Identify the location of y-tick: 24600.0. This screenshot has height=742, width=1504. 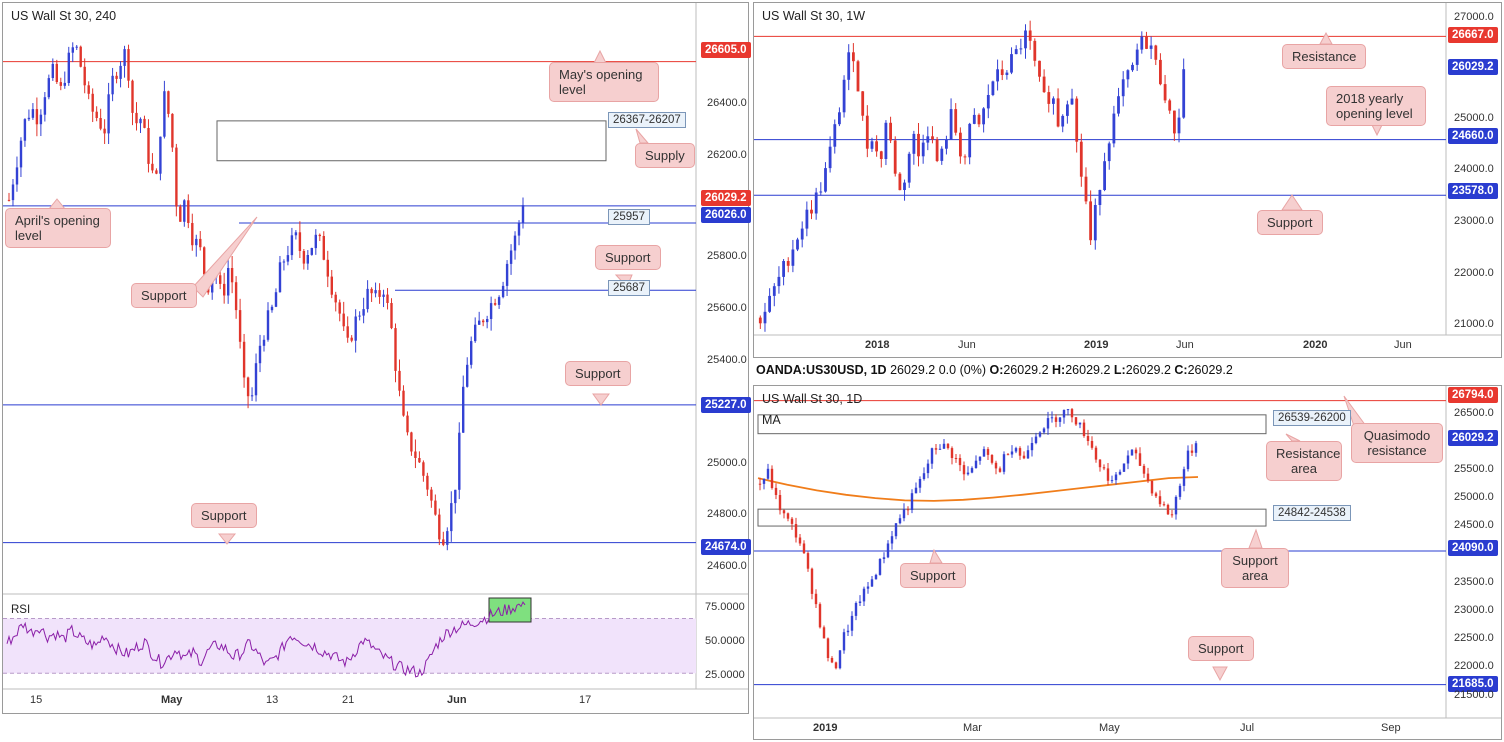
(727, 566).